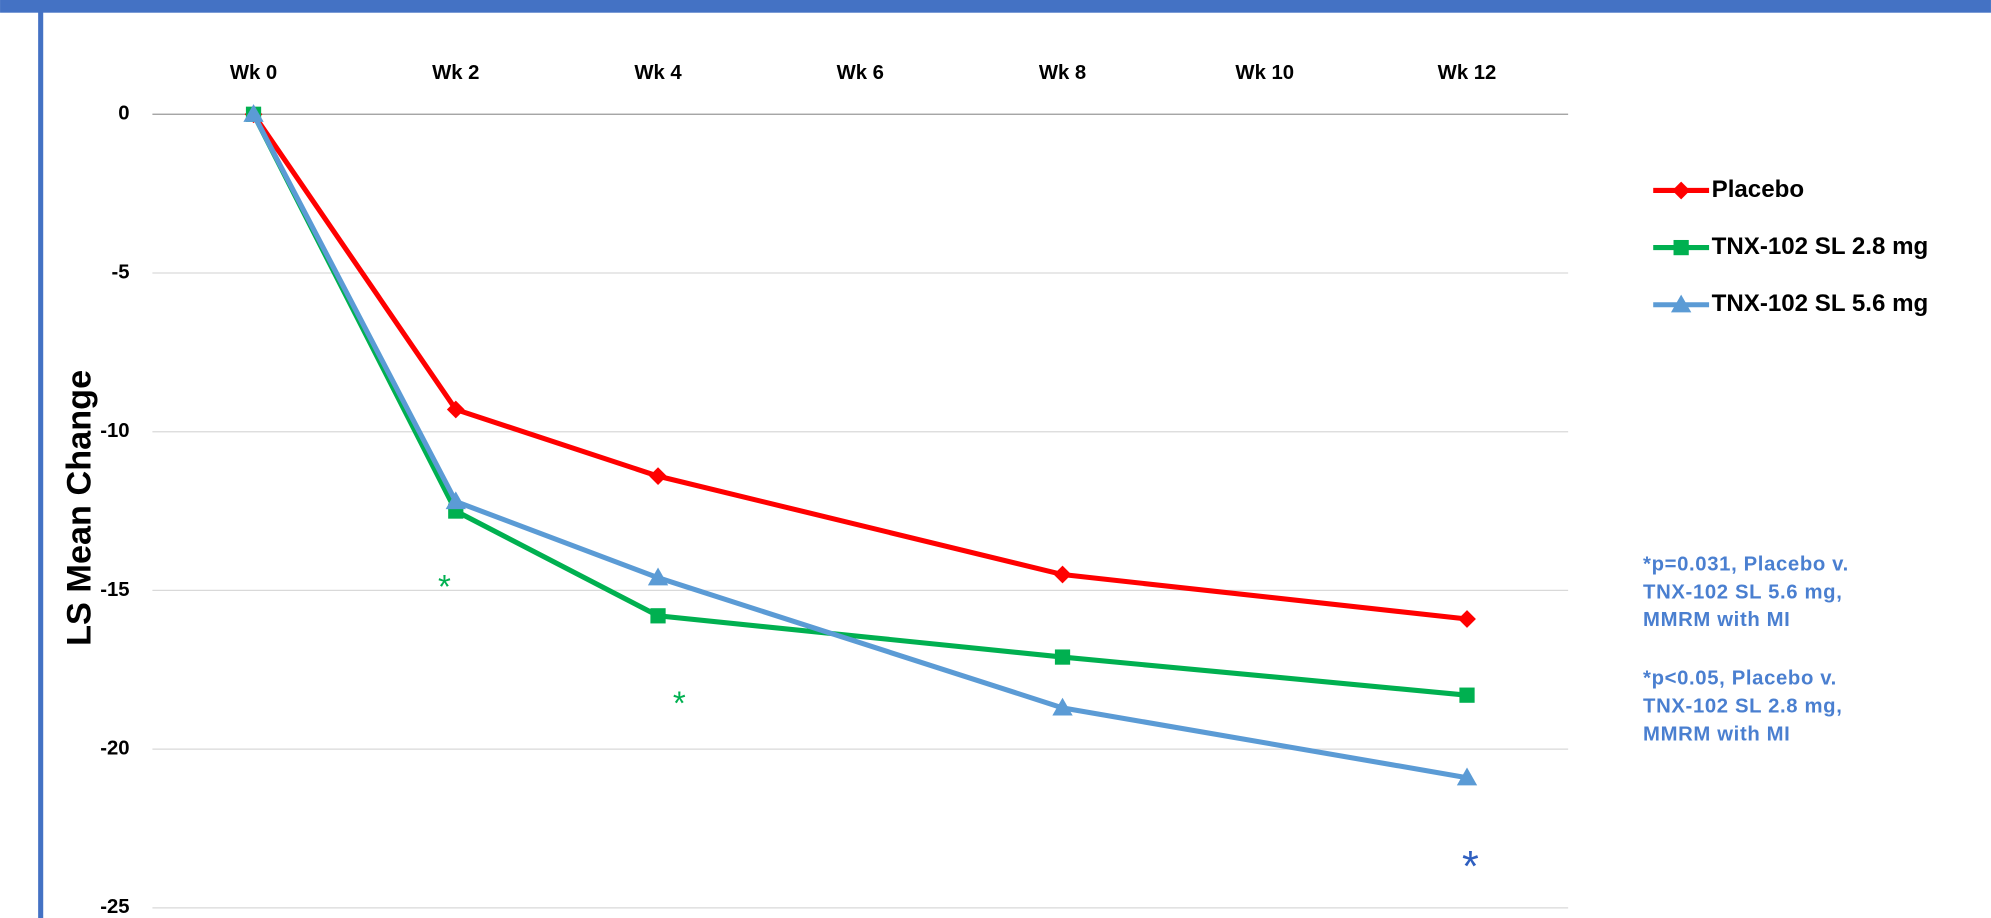  Describe the element at coordinates (1264, 73) in the screenshot. I see `x-tick-label: Wk 10` at that location.